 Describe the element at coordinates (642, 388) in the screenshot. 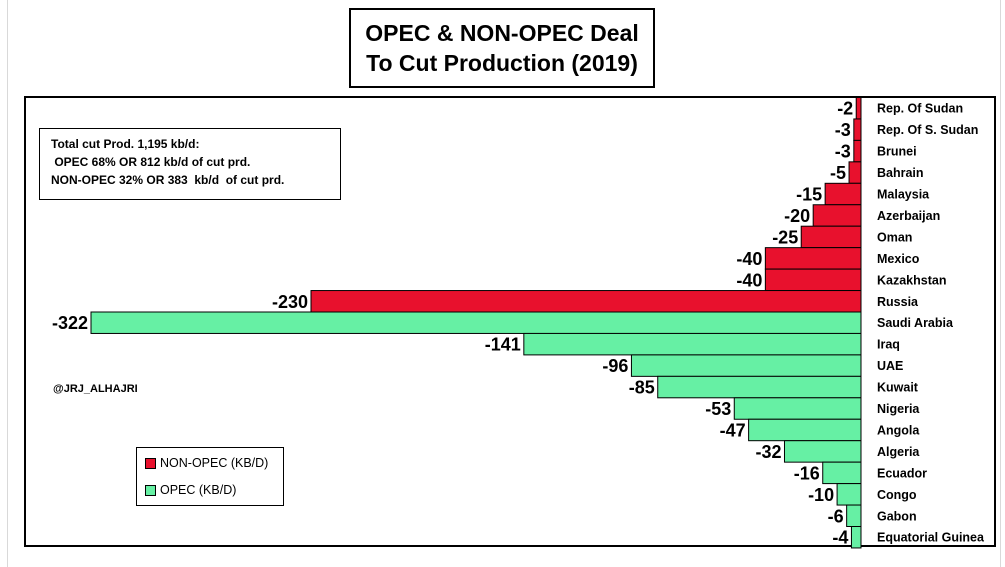

I see `value-label: -85` at that location.